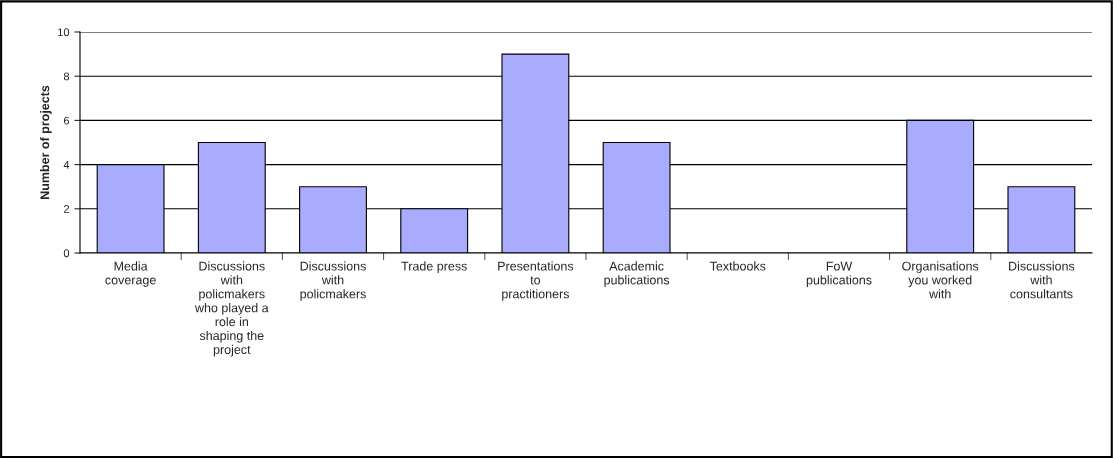 The width and height of the screenshot is (1114, 458). I want to click on x-tick-label: Academic publications, so click(637, 274).